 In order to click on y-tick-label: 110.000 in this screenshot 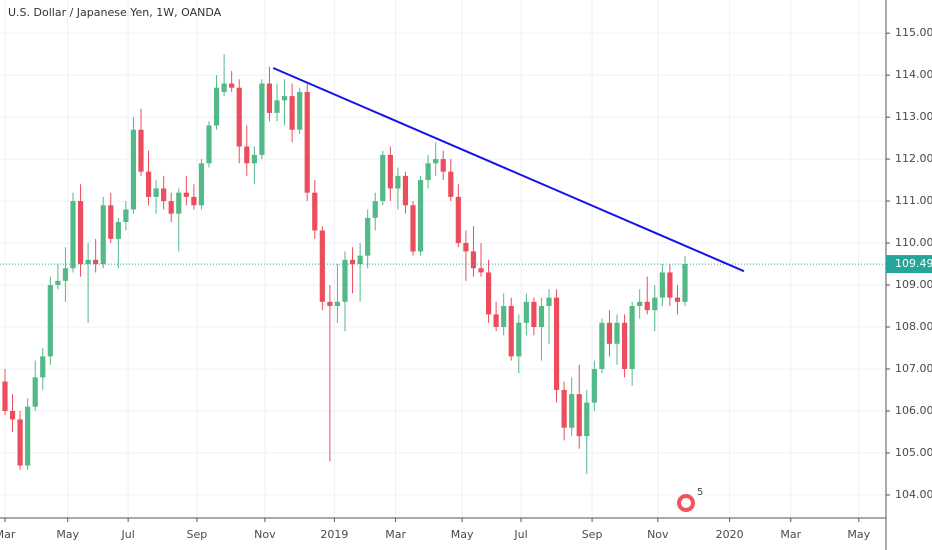, I will do `click(913, 242)`.